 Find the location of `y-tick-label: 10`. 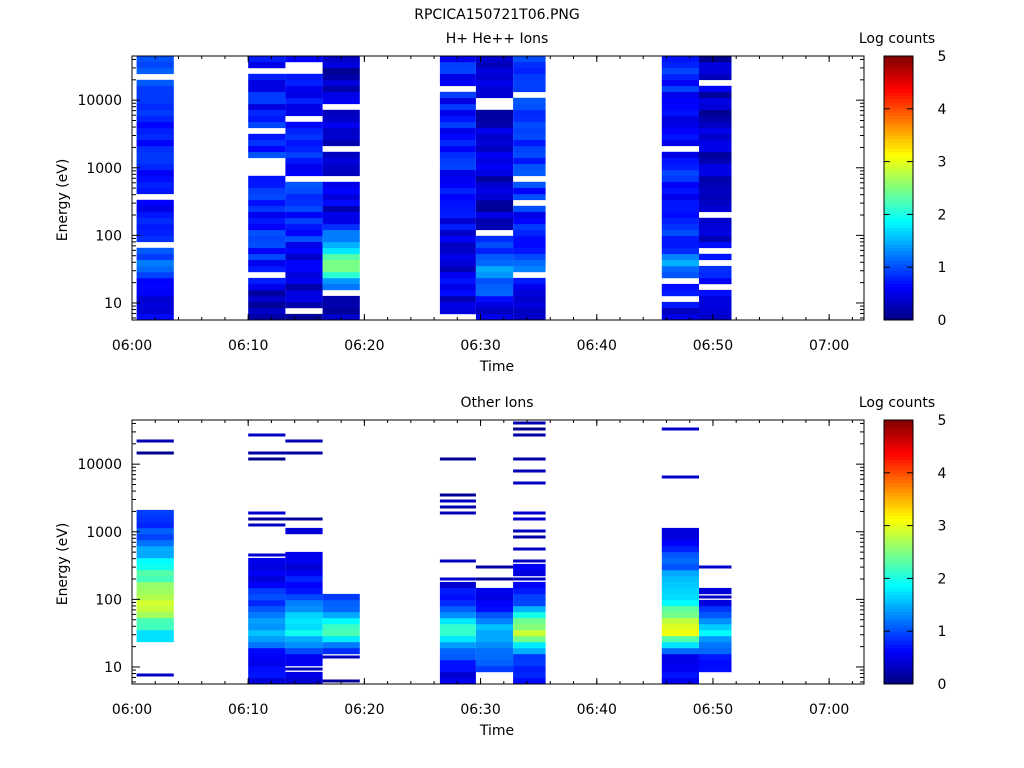

y-tick-label: 10 is located at coordinates (113, 304).